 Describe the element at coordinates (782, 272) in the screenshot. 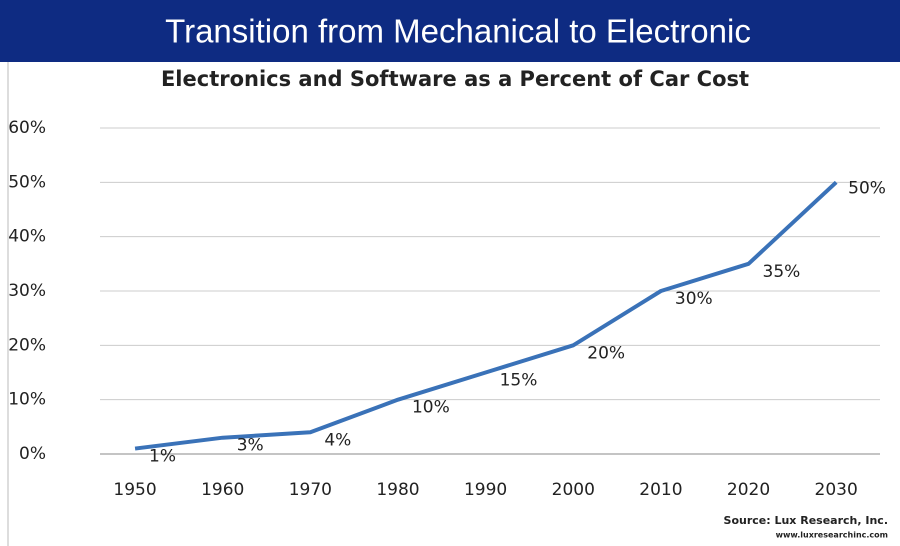

I see `data-label: 35%` at that location.